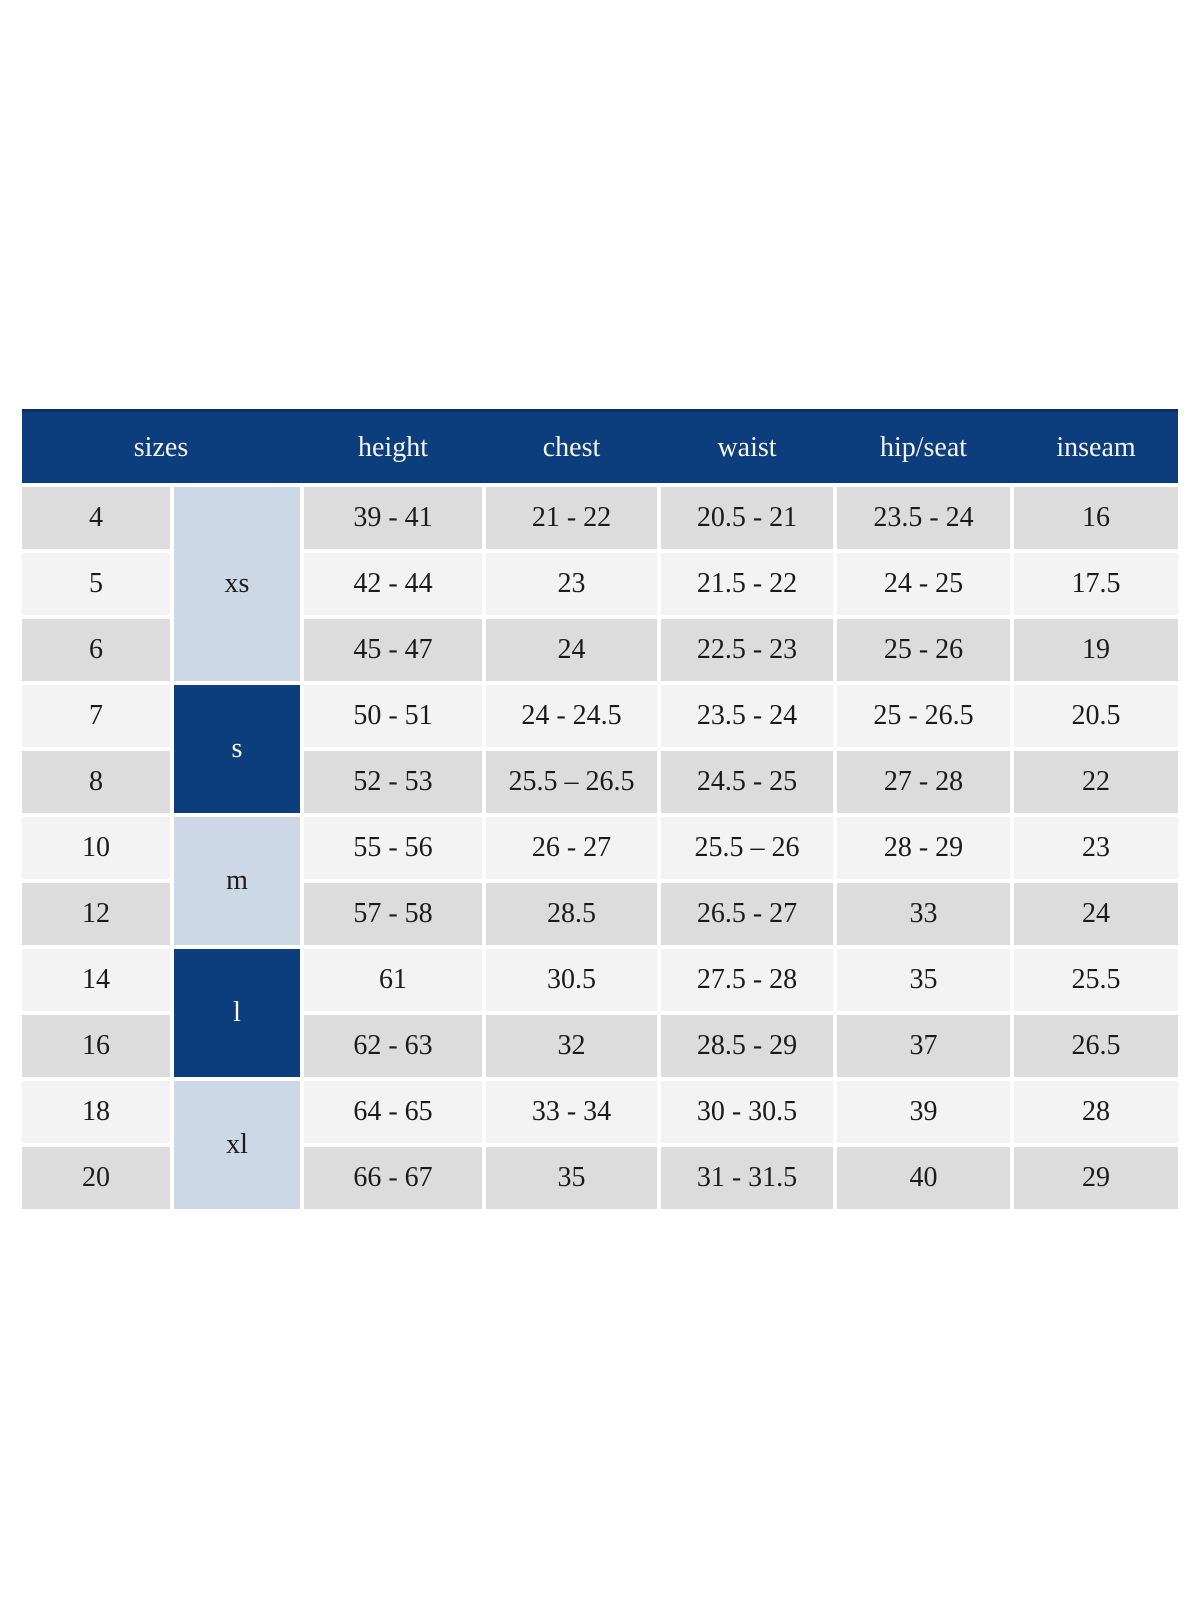 Image resolution: width=1200 pixels, height=1600 pixels. What do you see at coordinates (393, 980) in the screenshot?
I see `cell-height: 61` at bounding box center [393, 980].